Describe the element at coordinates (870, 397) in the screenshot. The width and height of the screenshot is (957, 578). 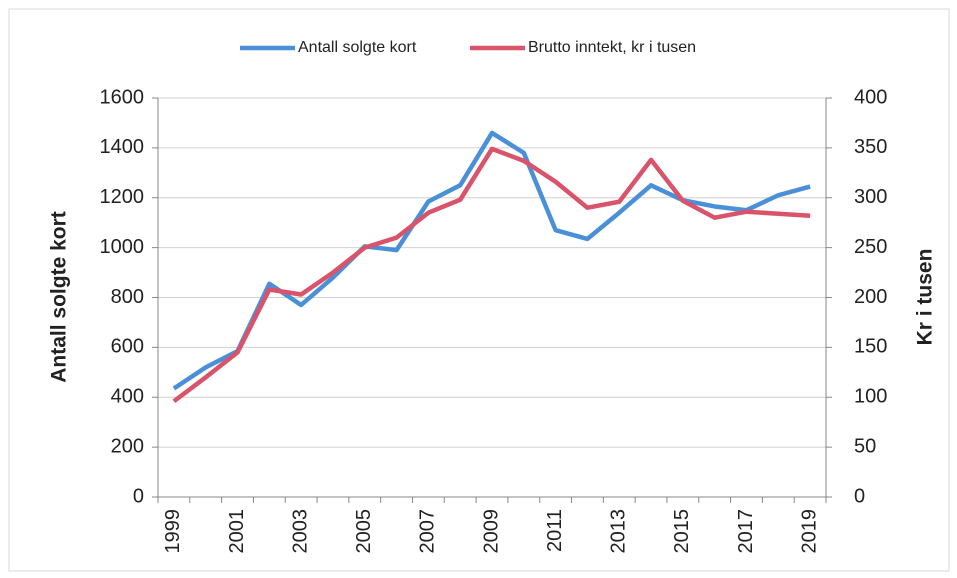
I see `y2-tick-label: 100` at that location.